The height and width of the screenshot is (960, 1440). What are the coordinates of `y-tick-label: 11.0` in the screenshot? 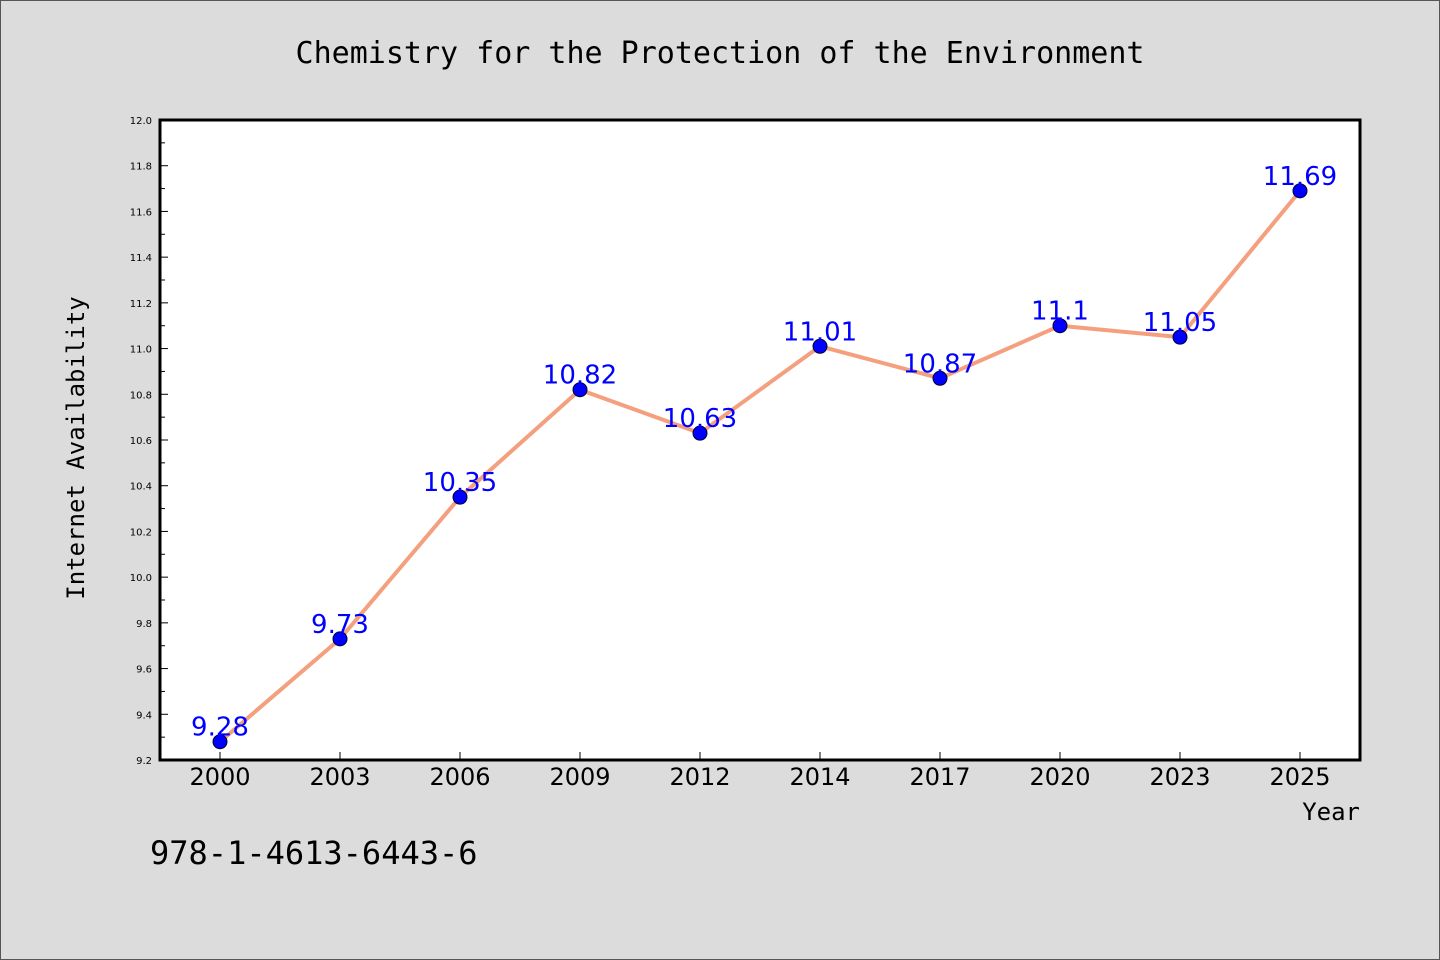 It's located at (141, 350).